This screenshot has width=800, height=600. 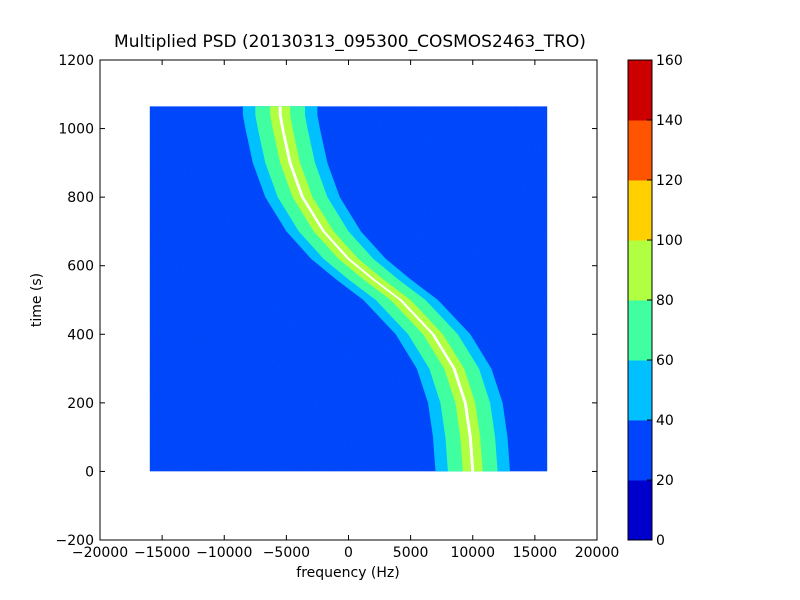 What do you see at coordinates (286, 553) in the screenshot?
I see `x-tick-label: −5000` at bounding box center [286, 553].